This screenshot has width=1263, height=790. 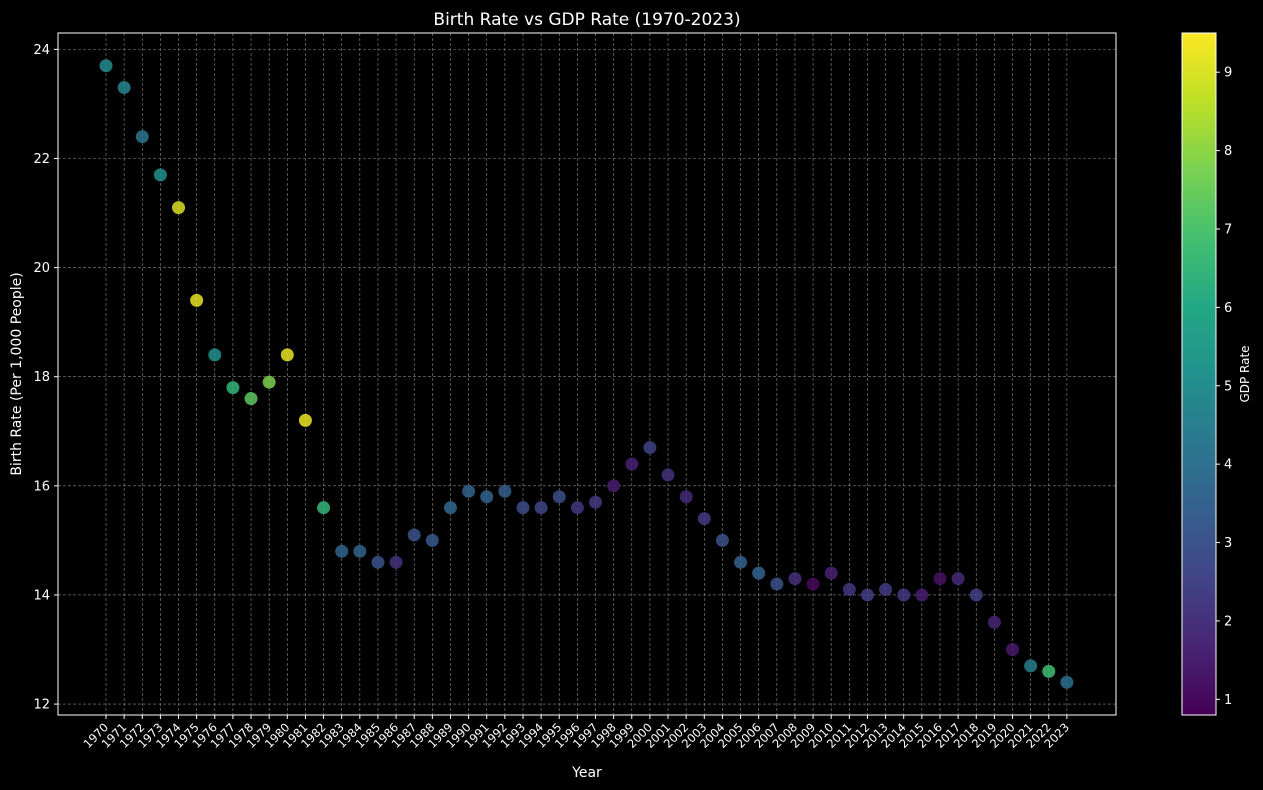 What do you see at coordinates (41, 595) in the screenshot?
I see `y-tick-label: 14` at bounding box center [41, 595].